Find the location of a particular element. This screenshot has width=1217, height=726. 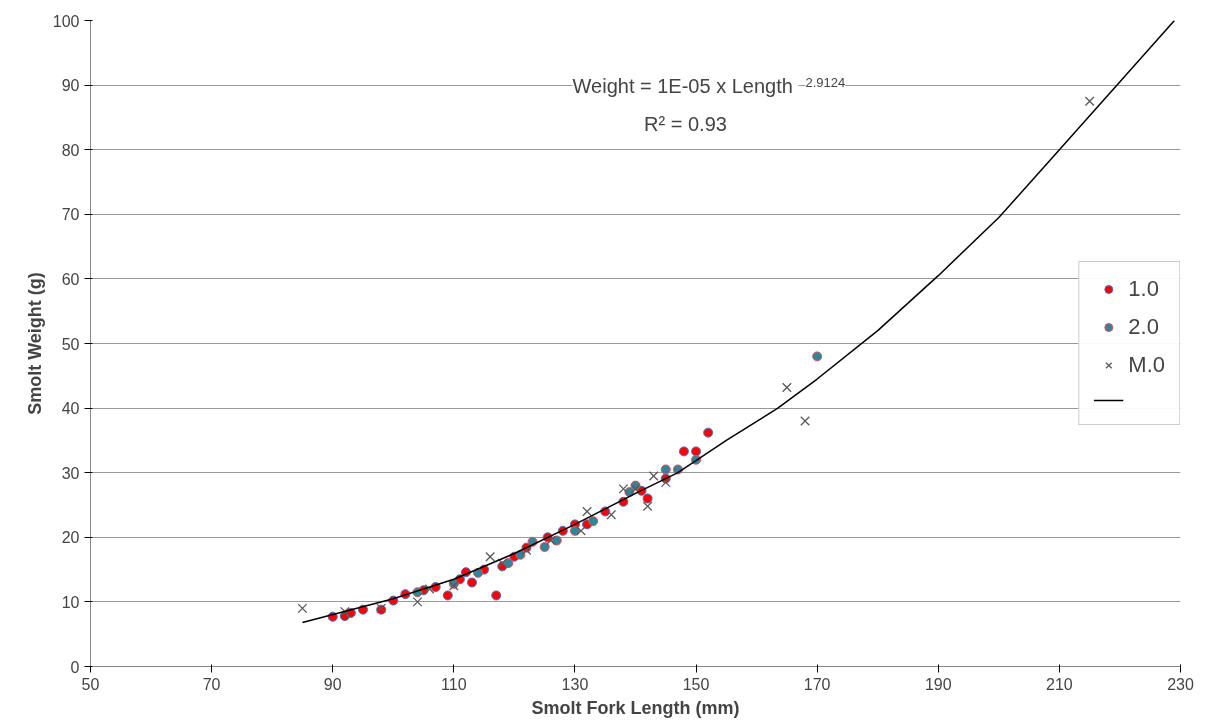

y-tick-label: 40 is located at coordinates (70, 409).